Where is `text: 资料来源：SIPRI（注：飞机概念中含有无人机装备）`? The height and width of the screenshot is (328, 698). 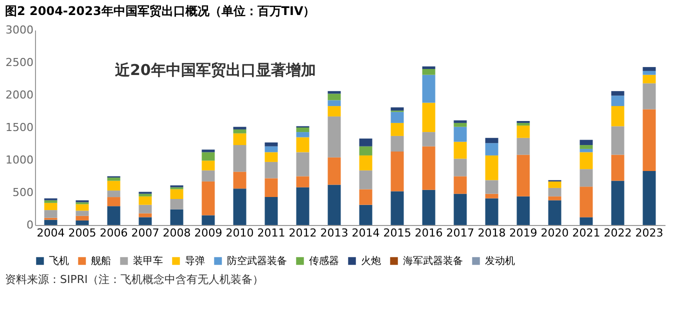
text: 资料来源：SIPRI（注：飞机概念中含有无人机装备） is located at coordinates (134, 279).